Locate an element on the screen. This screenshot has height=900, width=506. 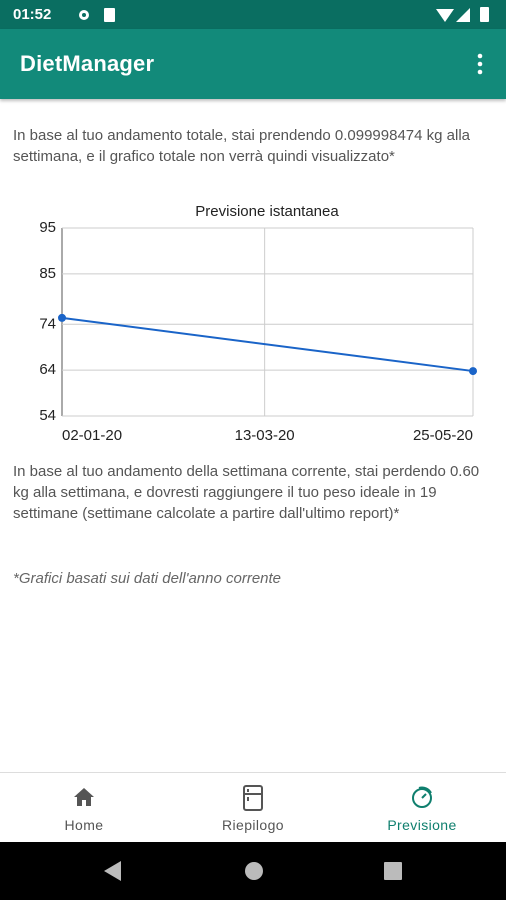
summary-icon is located at coordinates (253, 798).